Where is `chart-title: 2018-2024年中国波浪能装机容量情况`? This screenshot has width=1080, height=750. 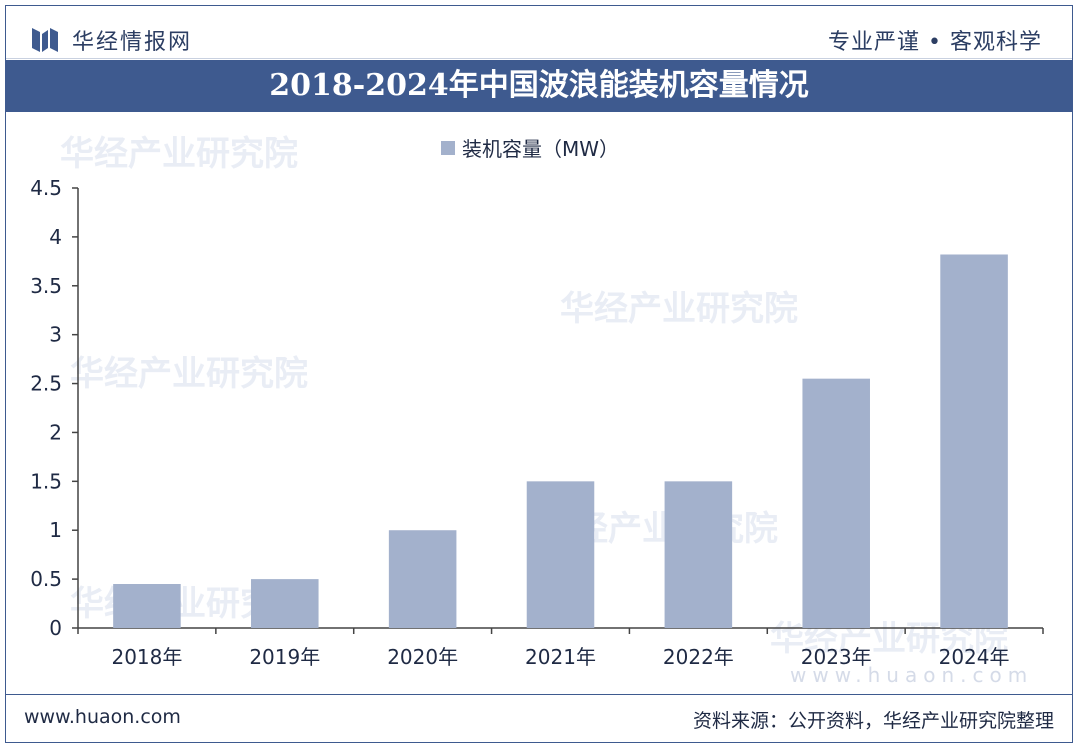
chart-title: 2018-2024年中国波浪能装机容量情况 is located at coordinates (539, 85).